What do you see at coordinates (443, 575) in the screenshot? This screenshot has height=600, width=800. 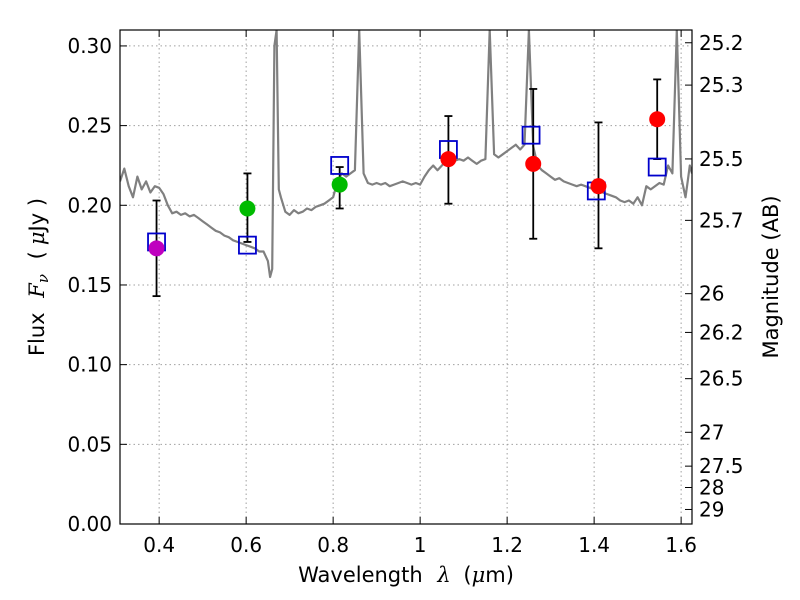 I see `x-axis-label-symbol: λ` at bounding box center [443, 575].